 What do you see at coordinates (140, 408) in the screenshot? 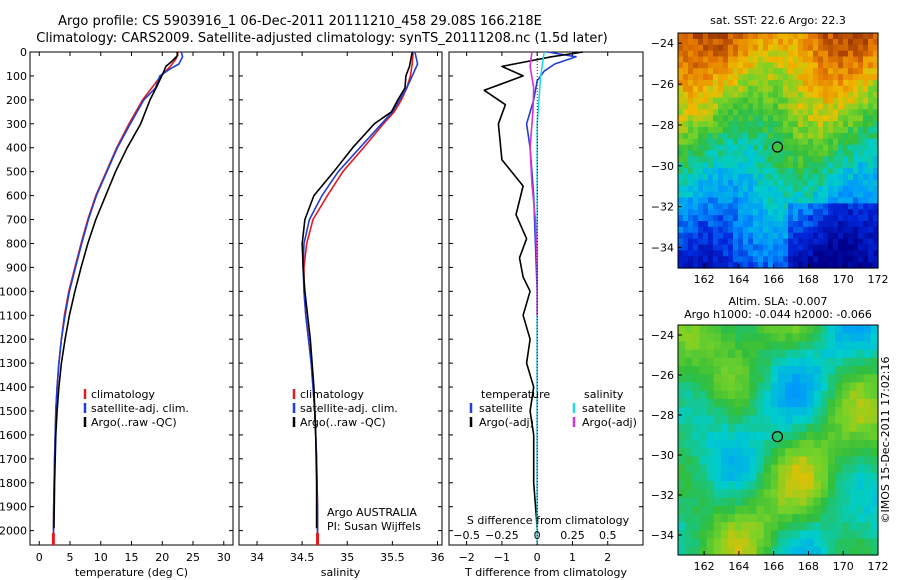
I see `temperature-legend-label: satellite-adj. clim.` at bounding box center [140, 408].